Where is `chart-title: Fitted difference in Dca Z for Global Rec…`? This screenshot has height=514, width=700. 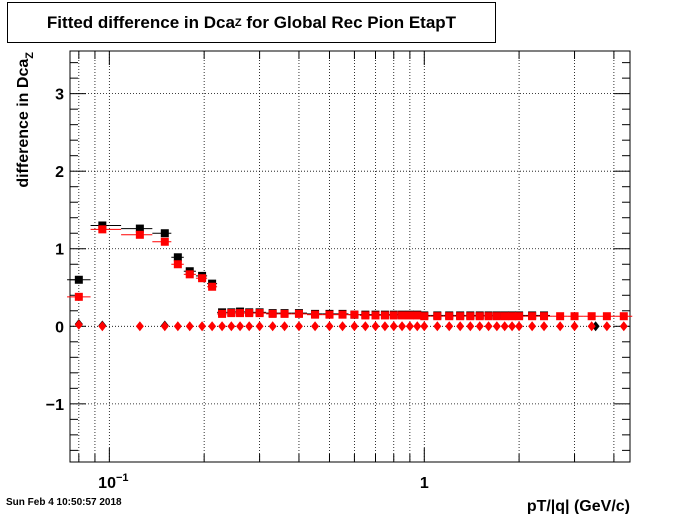
chart-title: Fitted difference in Dca Z for Global Rec… is located at coordinates (251, 22).